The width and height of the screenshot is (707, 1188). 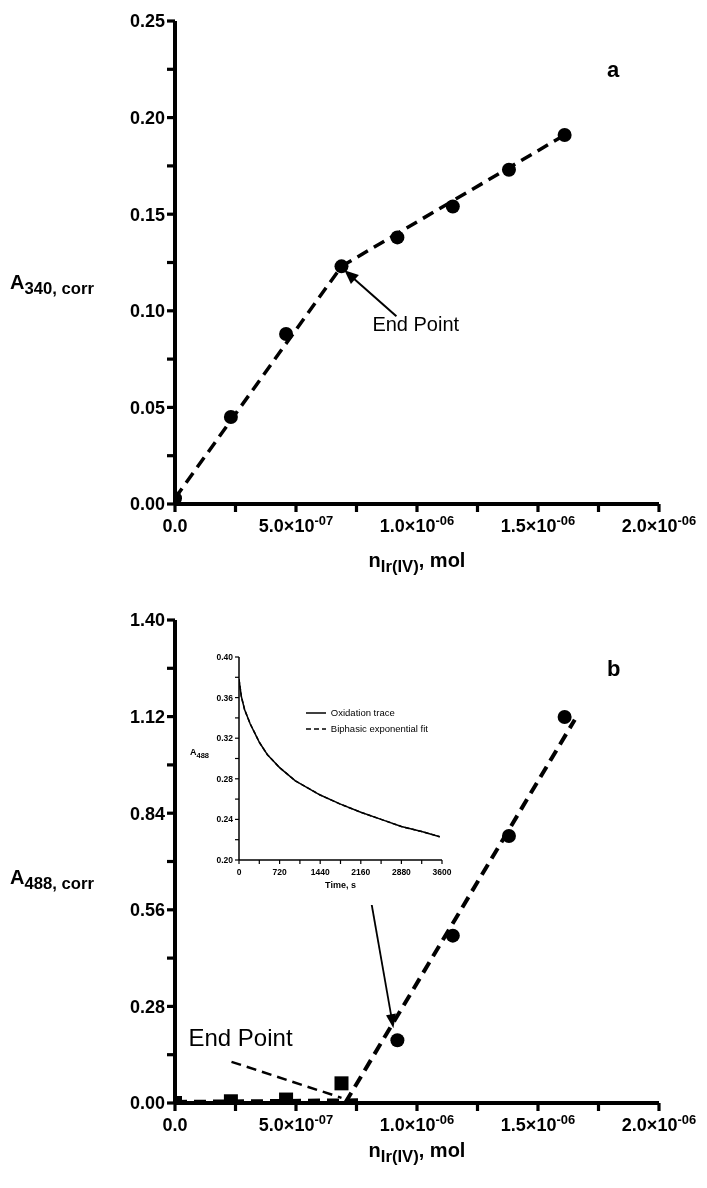 What do you see at coordinates (279, 871) in the screenshot?
I see `x-tick-label: 720` at bounding box center [279, 871].